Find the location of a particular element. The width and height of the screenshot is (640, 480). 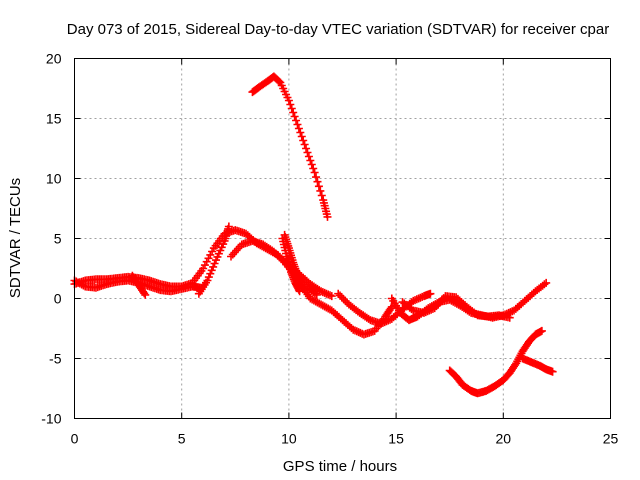

y-tick-label: 20 is located at coordinates (54, 59).